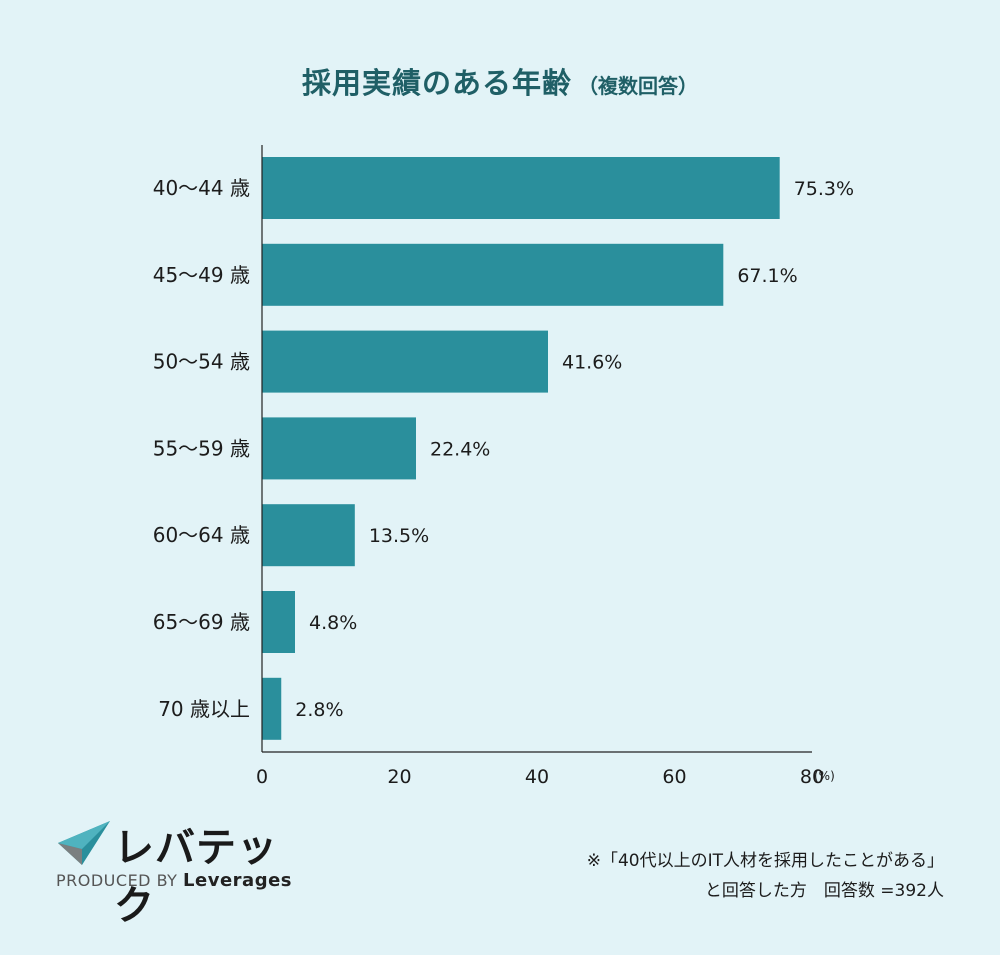  I want to click on x-tick-label: 60, so click(674, 777).